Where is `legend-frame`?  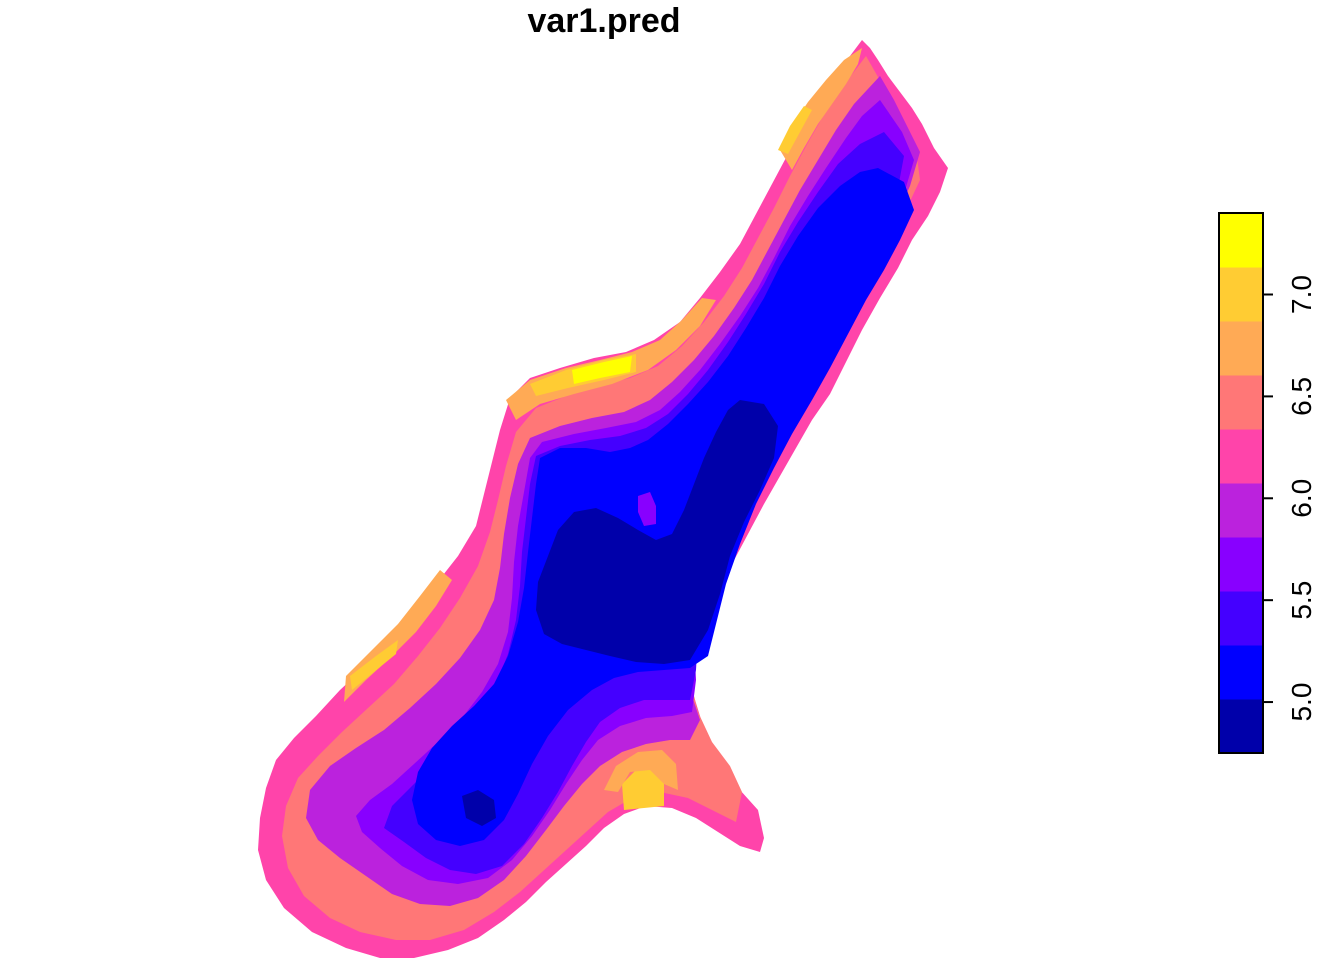
legend-frame is located at coordinates (1241, 483).